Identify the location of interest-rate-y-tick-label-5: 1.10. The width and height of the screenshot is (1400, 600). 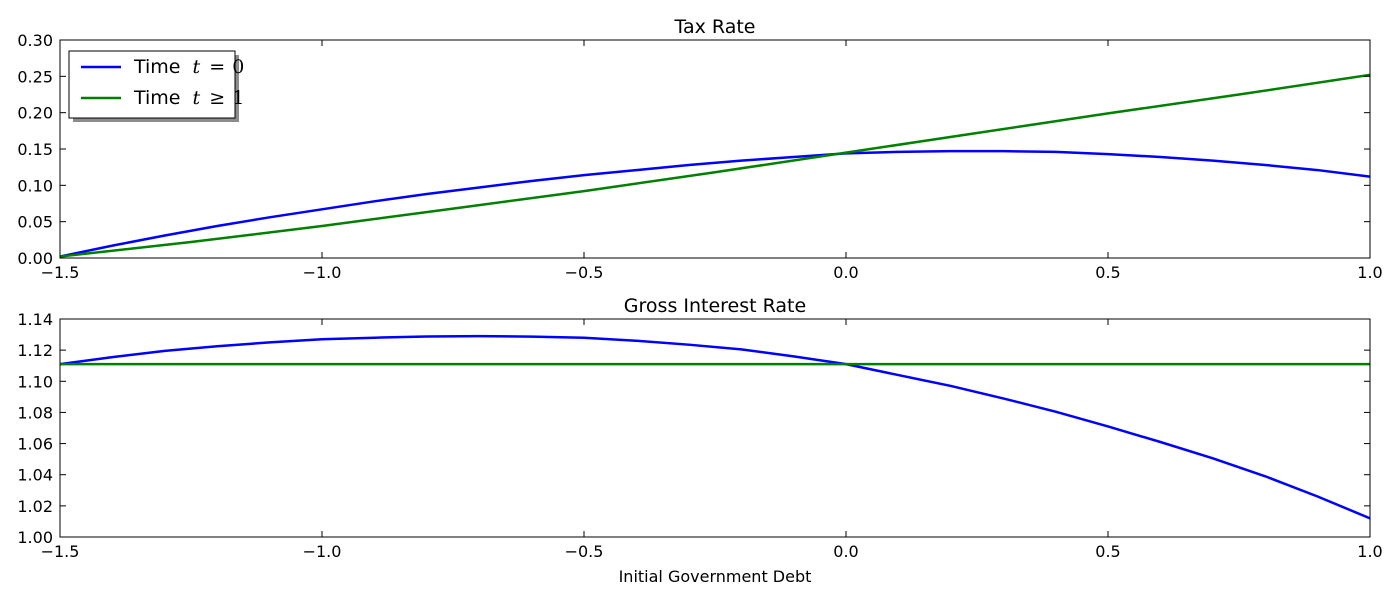
(35, 381).